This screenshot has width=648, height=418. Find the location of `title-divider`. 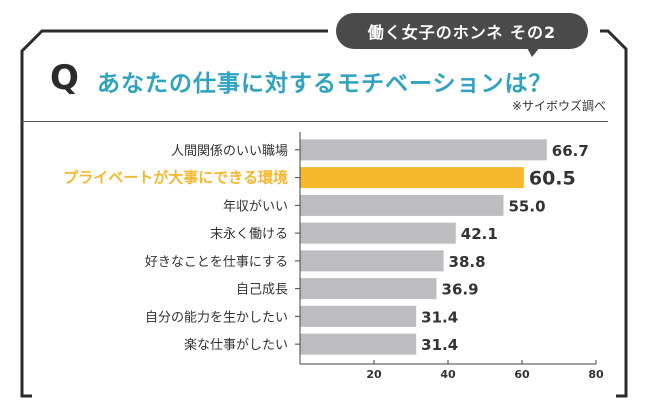

title-divider is located at coordinates (315, 121).